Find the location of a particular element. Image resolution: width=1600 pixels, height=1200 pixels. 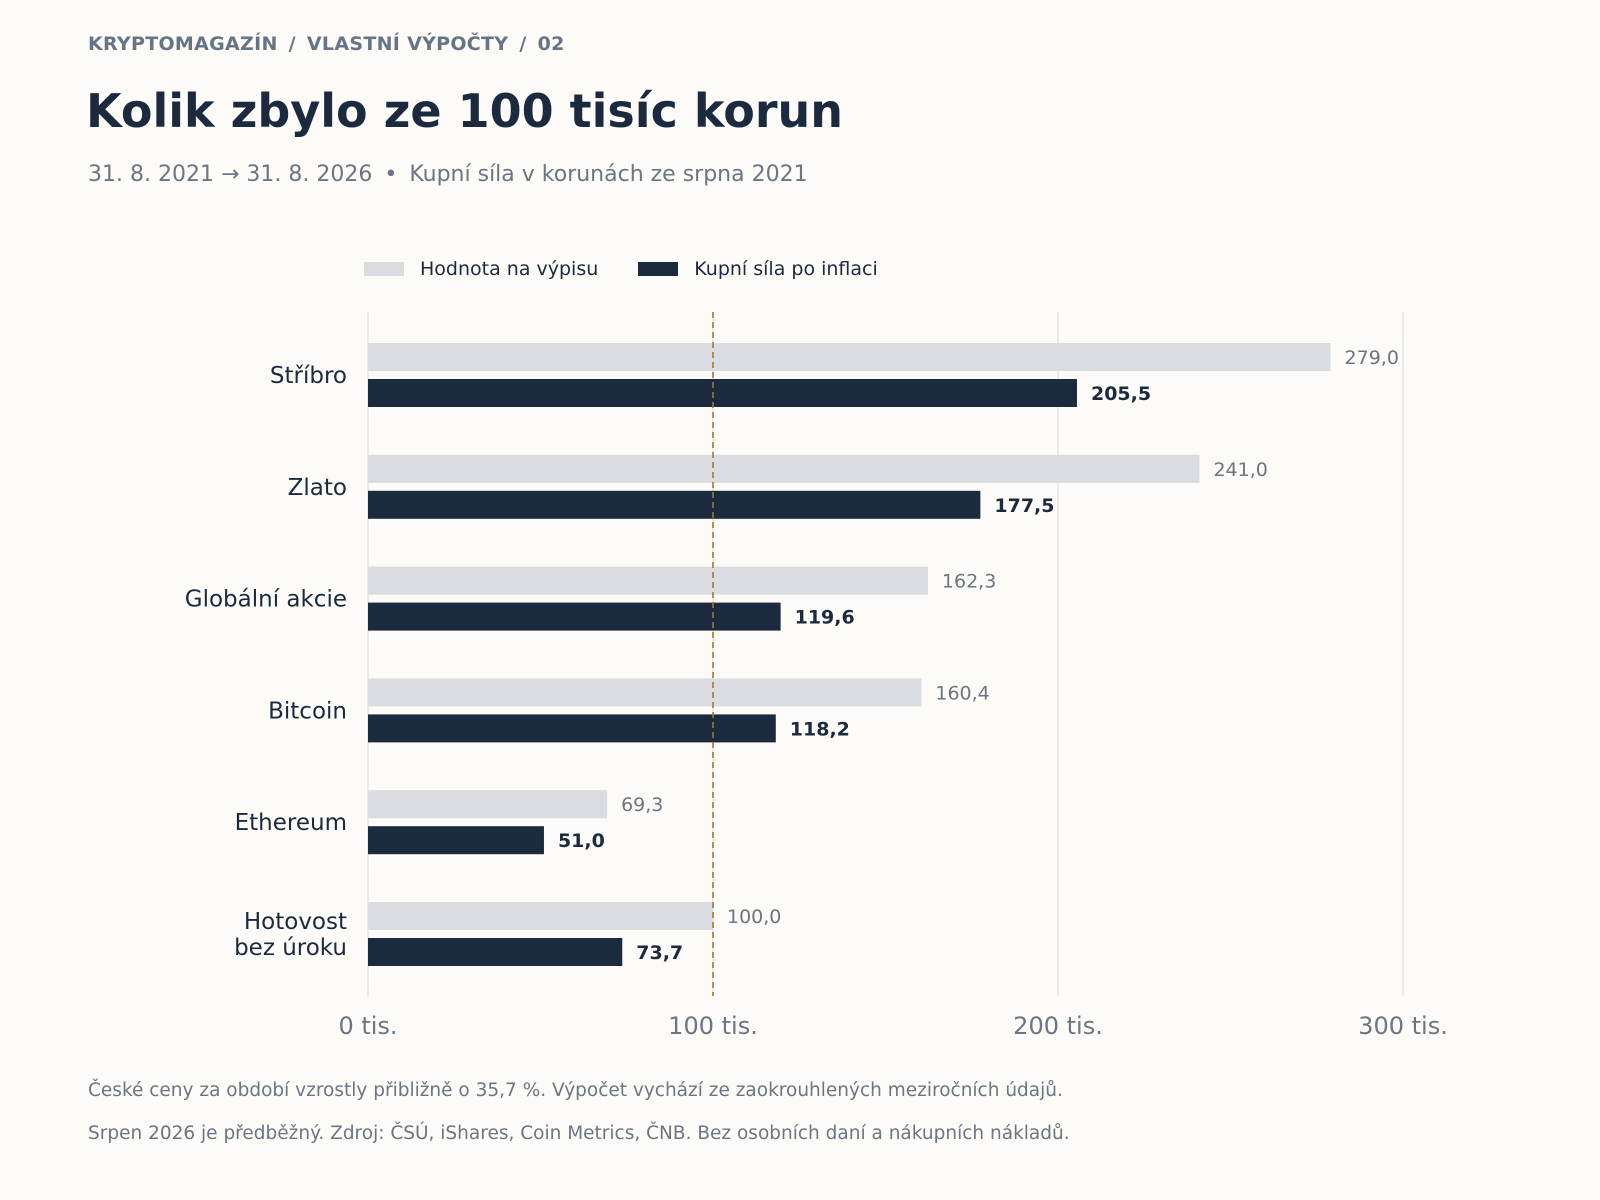

legend-swatch-real is located at coordinates (658, 269).